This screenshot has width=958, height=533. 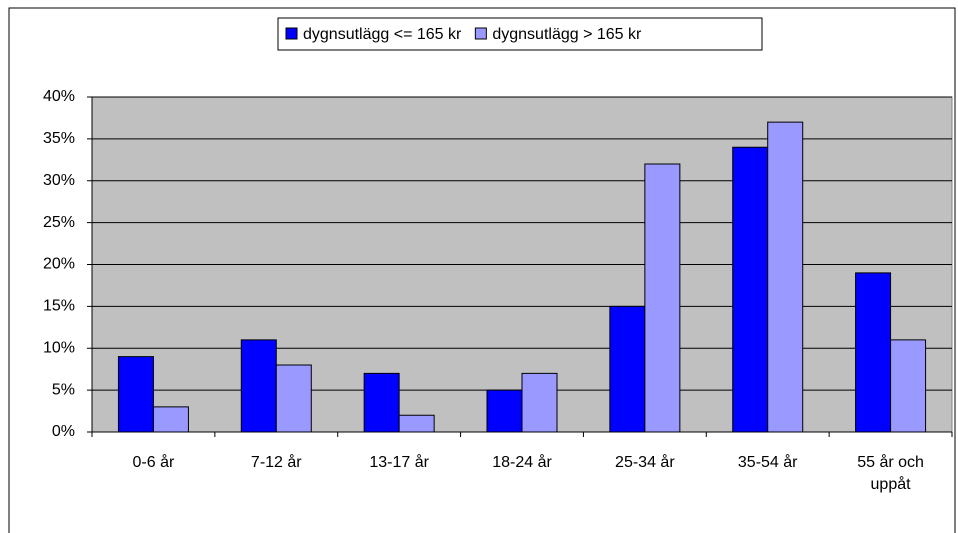 I want to click on y-tick-label: 35%, so click(x=59, y=138).